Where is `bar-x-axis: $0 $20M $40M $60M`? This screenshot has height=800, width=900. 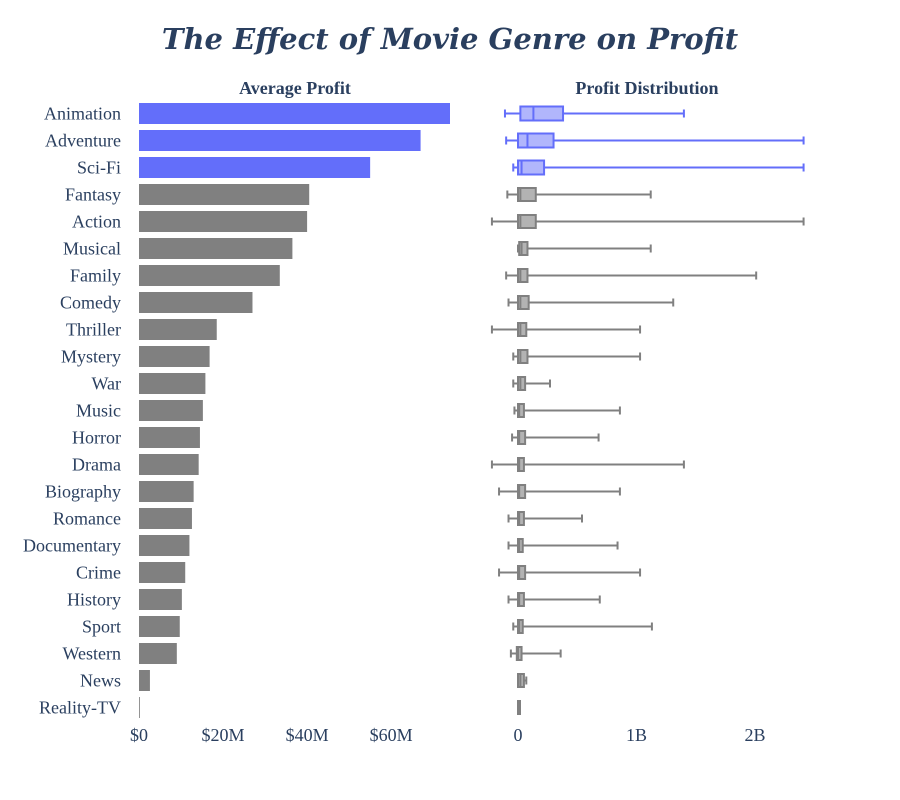 bar-x-axis: $0 $20M $40M $60M is located at coordinates (271, 735).